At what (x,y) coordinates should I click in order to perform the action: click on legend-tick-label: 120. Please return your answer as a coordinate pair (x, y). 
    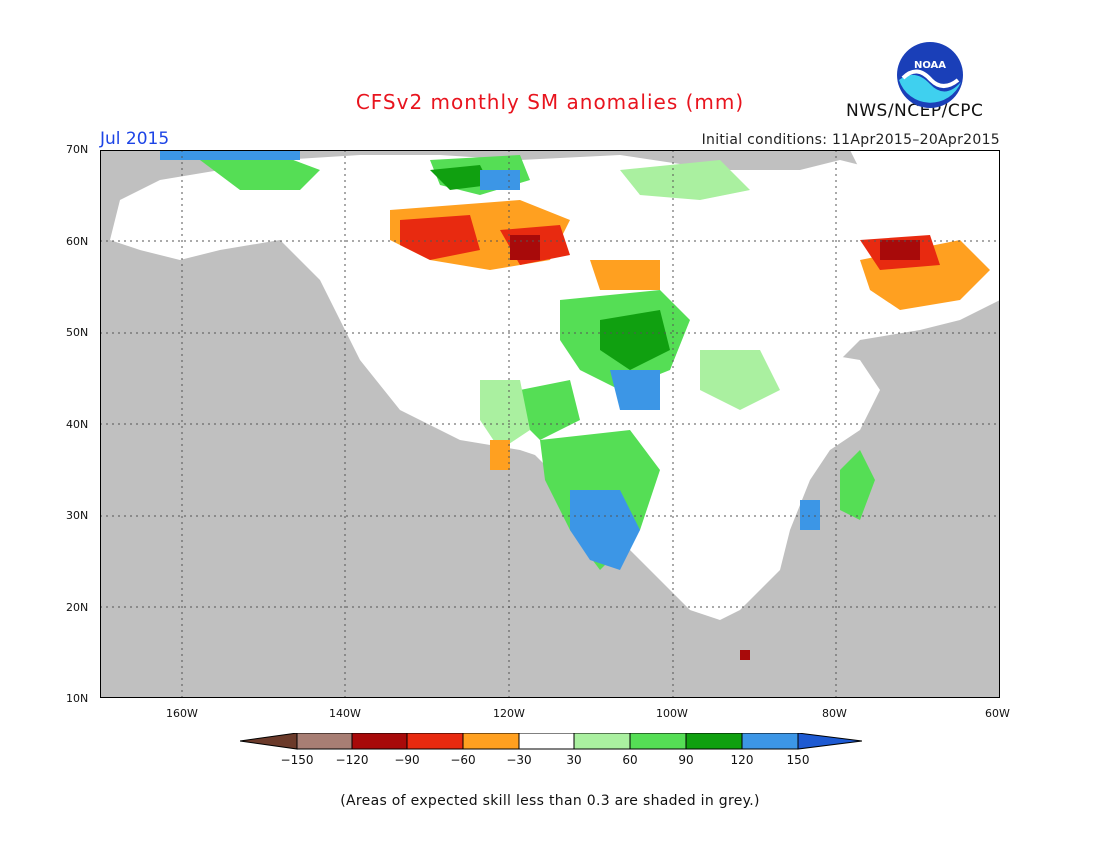
    Looking at the image, I should click on (742, 760).